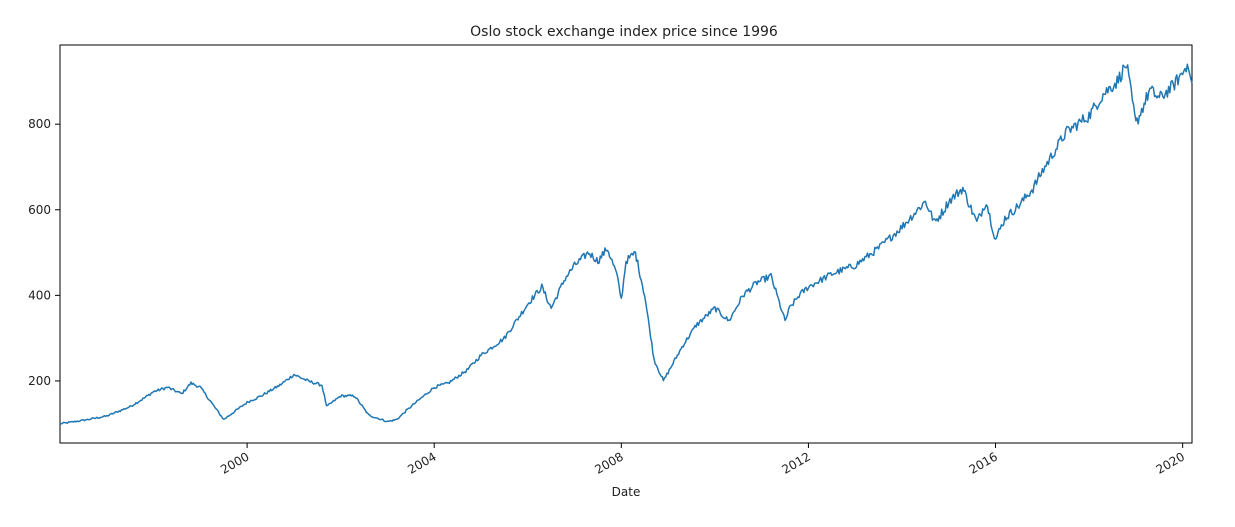  What do you see at coordinates (1170, 462) in the screenshot?
I see `x-tick-label: 2020` at bounding box center [1170, 462].